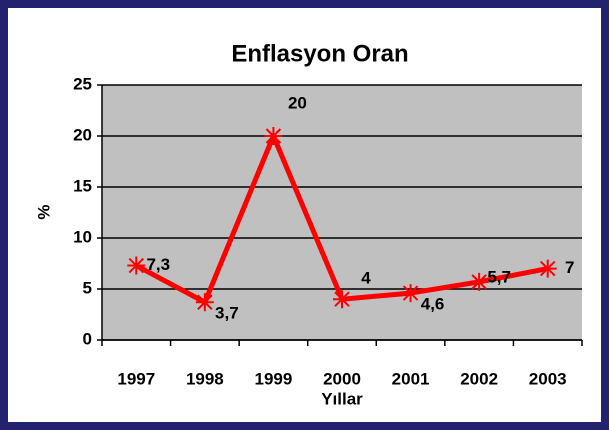 This screenshot has height=435, width=609. Describe the element at coordinates (319, 53) in the screenshot. I see `chart-title: Enflasyon Oran` at that location.